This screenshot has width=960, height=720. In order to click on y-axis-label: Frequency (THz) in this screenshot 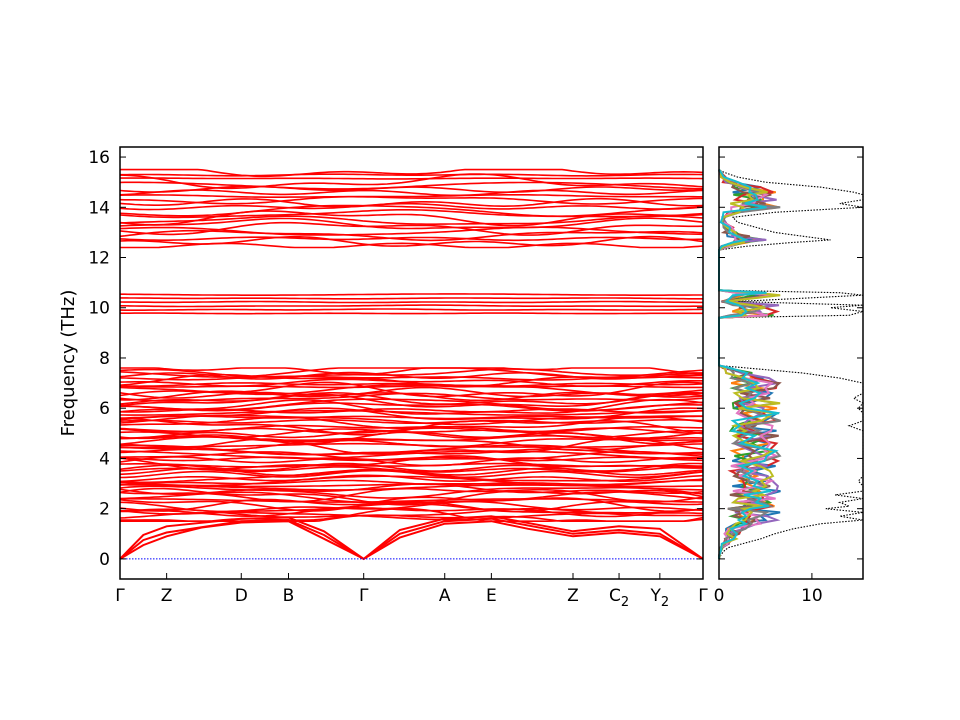, I will do `click(68, 363)`.